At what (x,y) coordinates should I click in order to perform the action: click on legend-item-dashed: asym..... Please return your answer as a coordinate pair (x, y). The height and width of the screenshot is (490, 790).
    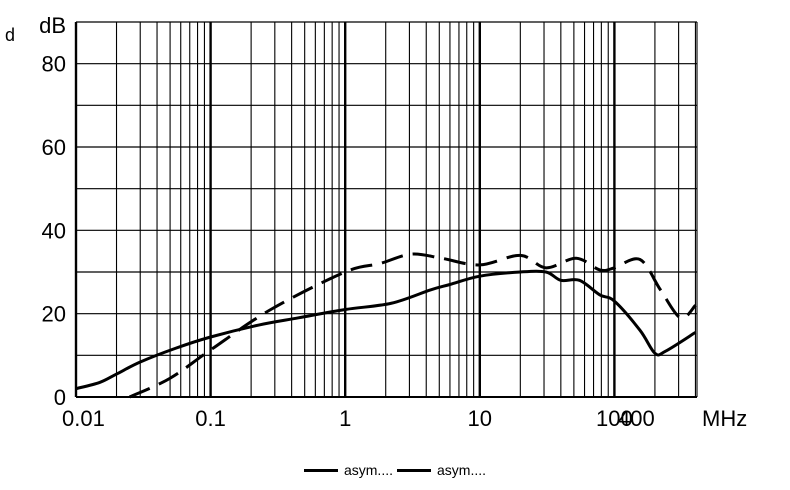
    Looking at the image, I should click on (441, 470).